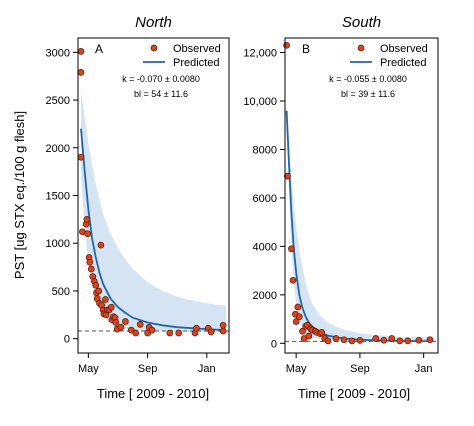  I want to click on y-tick-label: 6000, so click(265, 199).